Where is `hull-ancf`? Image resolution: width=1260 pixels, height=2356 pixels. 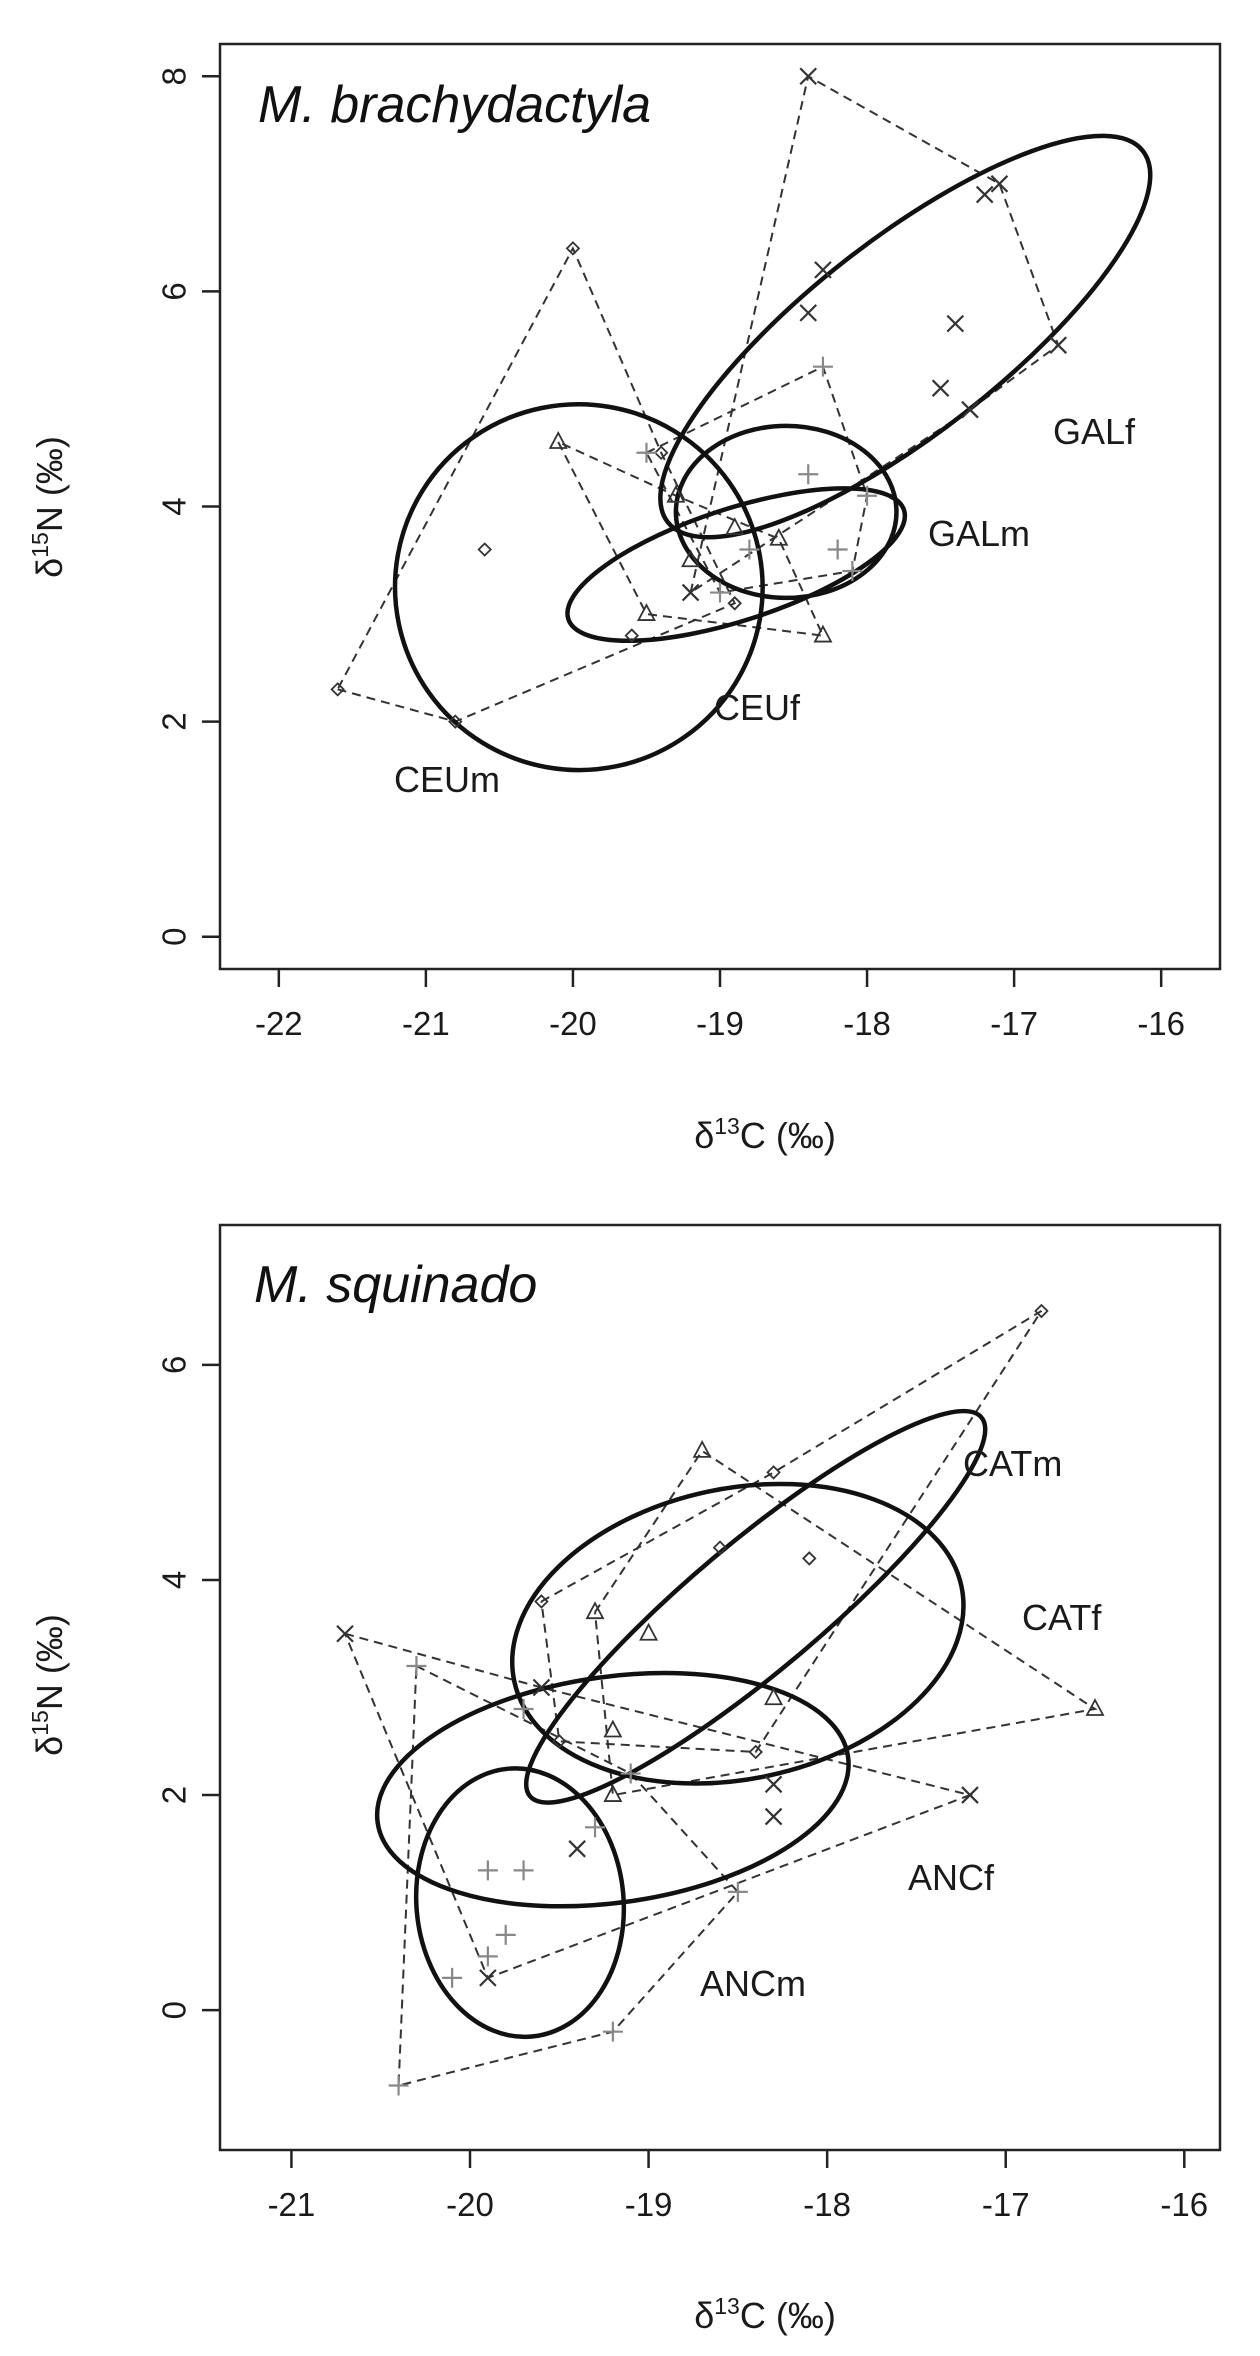 hull-ancf is located at coordinates (659, 1806).